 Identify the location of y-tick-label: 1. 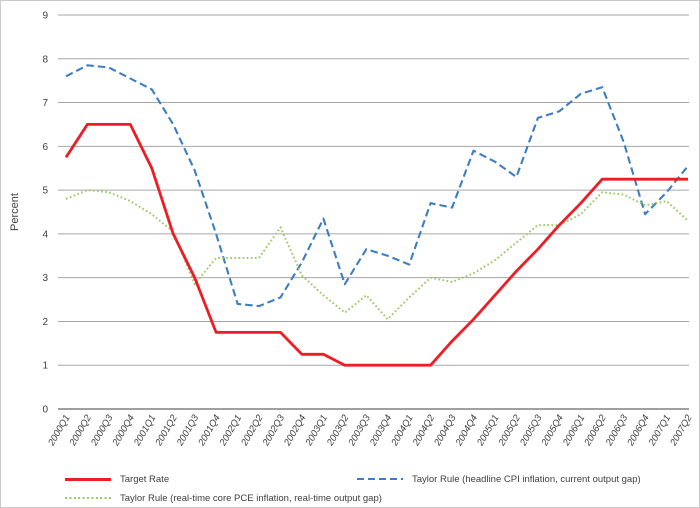
(45, 366).